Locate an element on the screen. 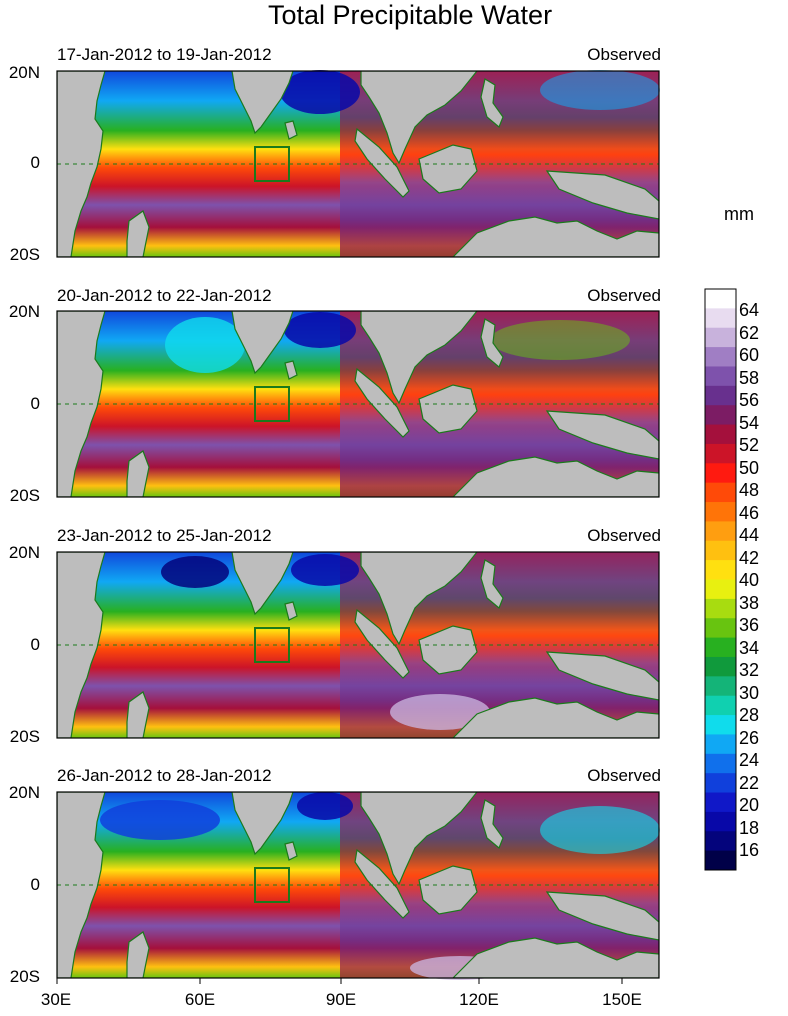  colorbar-tick-label: 50 is located at coordinates (749, 467).